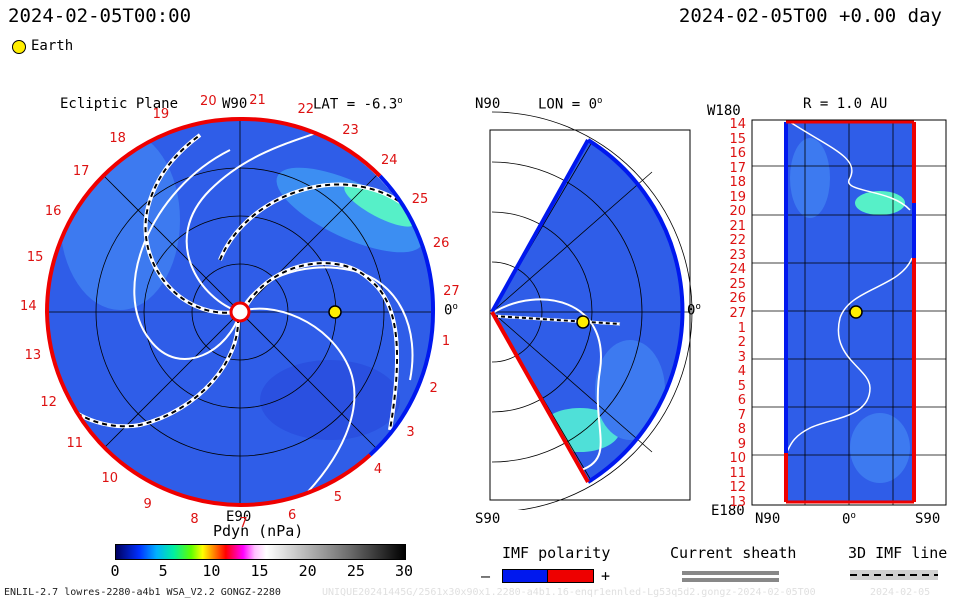 This screenshot has width=960, height=600. What do you see at coordinates (410, 432) in the screenshot?
I see `carrington-label: 3` at bounding box center [410, 432].